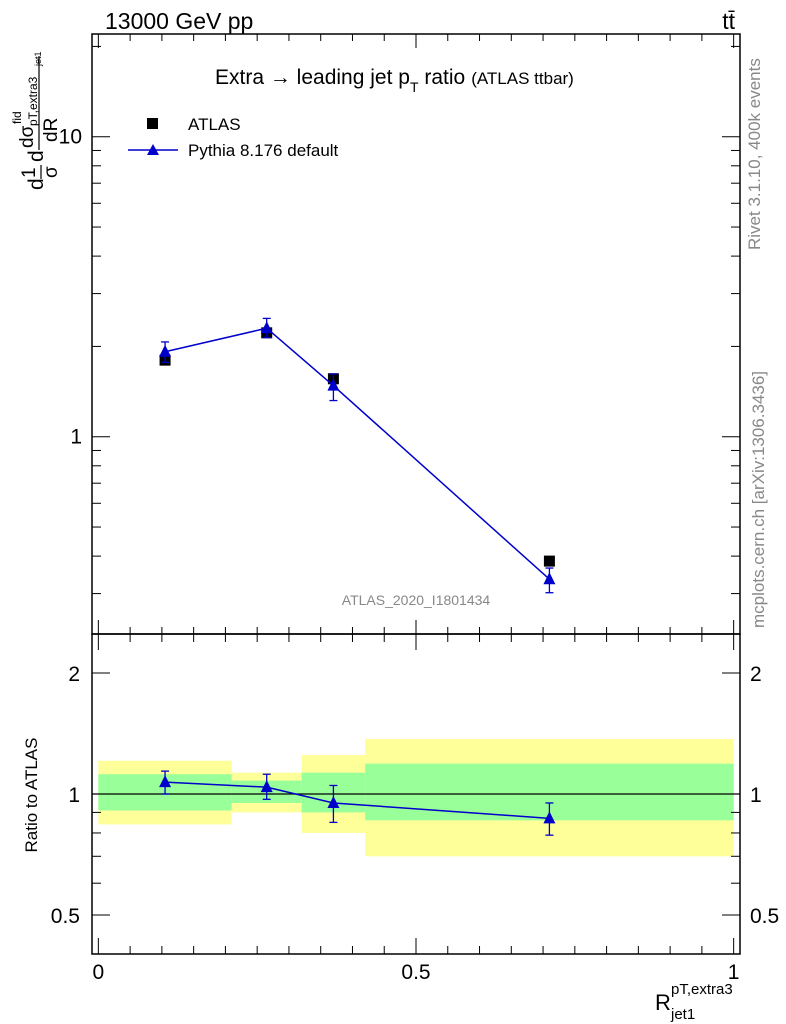 The image size is (786, 1024). I want to click on legend: ATLAS Pythia 8.176 default, so click(233, 137).